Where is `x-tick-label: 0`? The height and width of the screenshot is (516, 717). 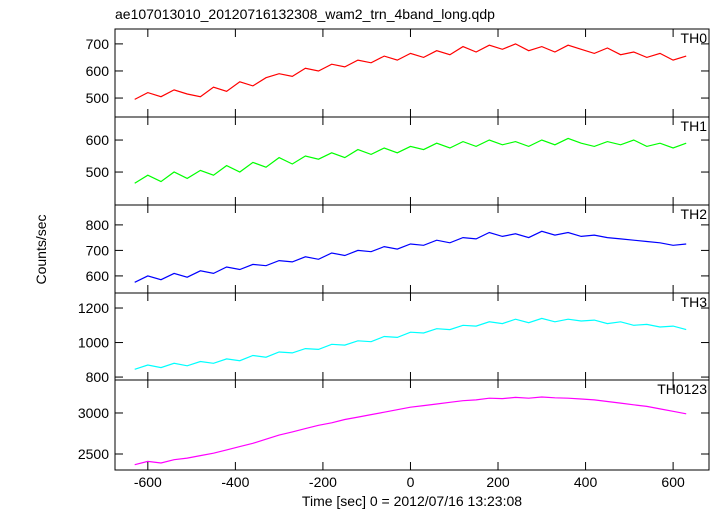
x-tick-label: 0 is located at coordinates (411, 482).